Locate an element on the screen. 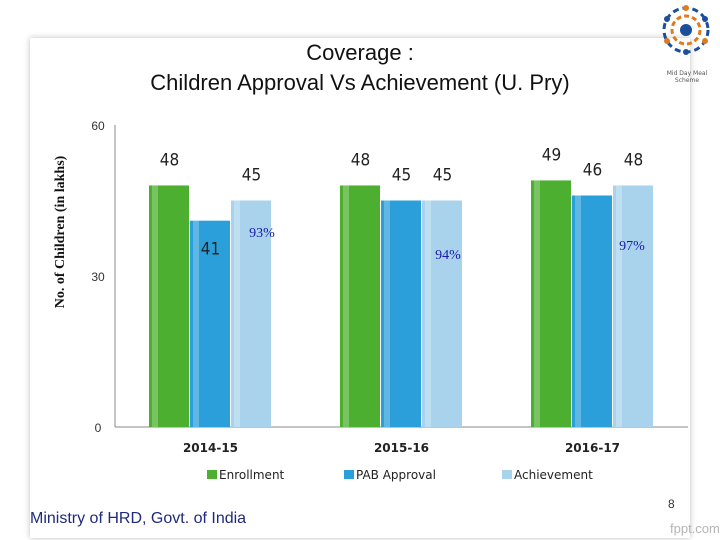  y-ticks: 0 30 60 is located at coordinates (98, 277).